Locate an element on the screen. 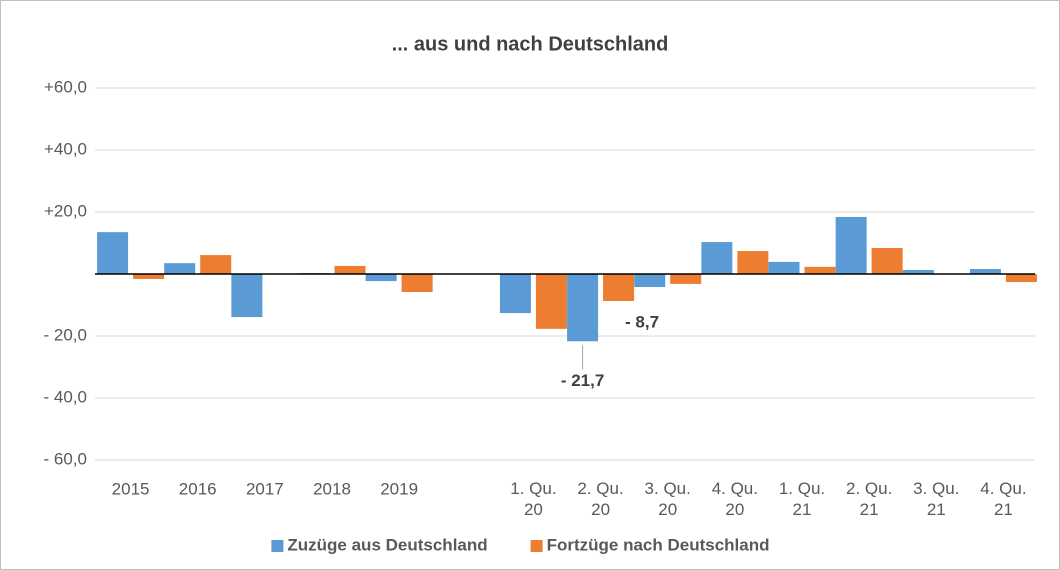 The height and width of the screenshot is (570, 1060). x-tick-label: 1. Qu. 20 is located at coordinates (533, 499).